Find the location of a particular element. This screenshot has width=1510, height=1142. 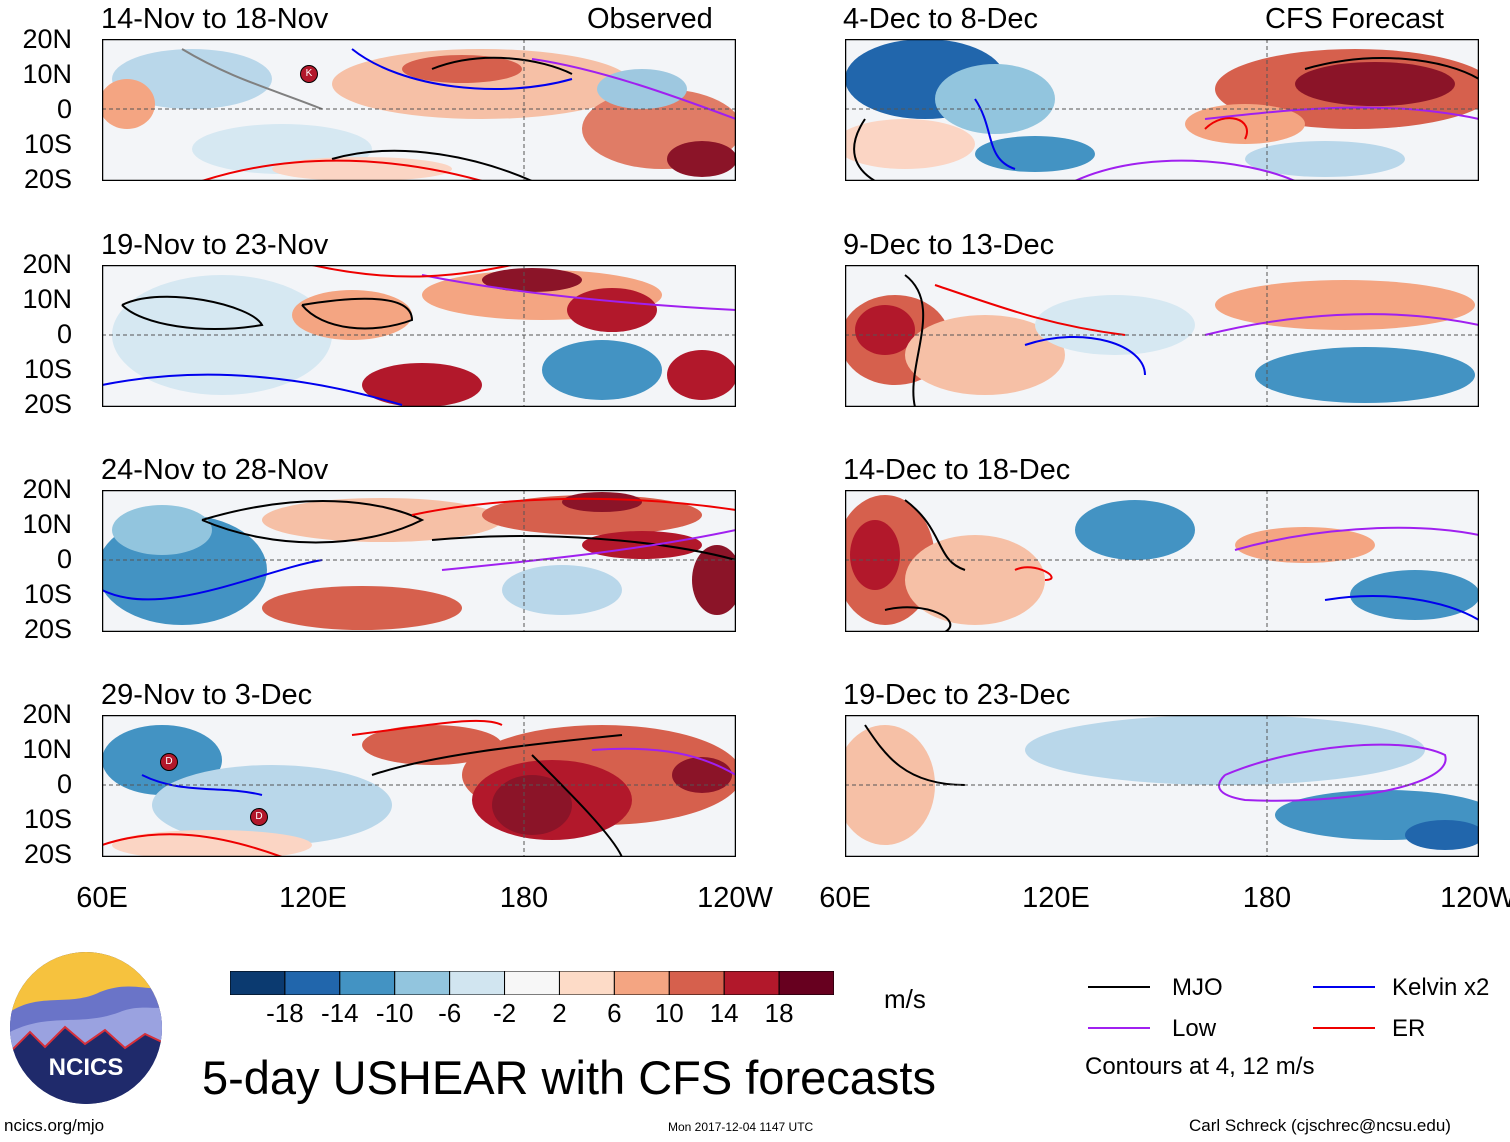

logo-text: NCICS is located at coordinates (86, 1067).